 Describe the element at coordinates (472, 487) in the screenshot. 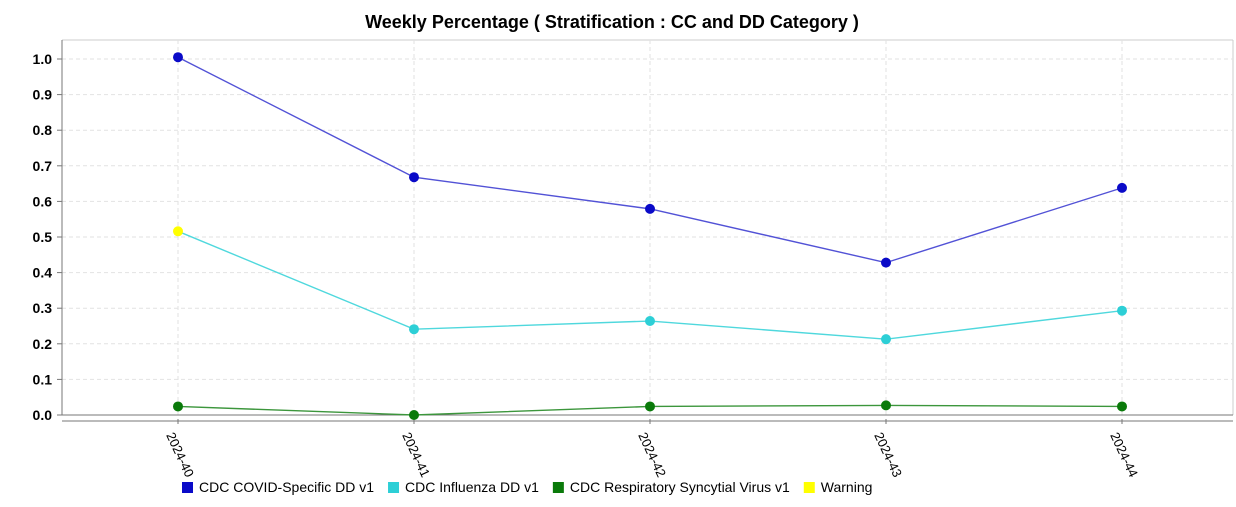

I see `legend-label: CDC Influenza DD v1` at that location.